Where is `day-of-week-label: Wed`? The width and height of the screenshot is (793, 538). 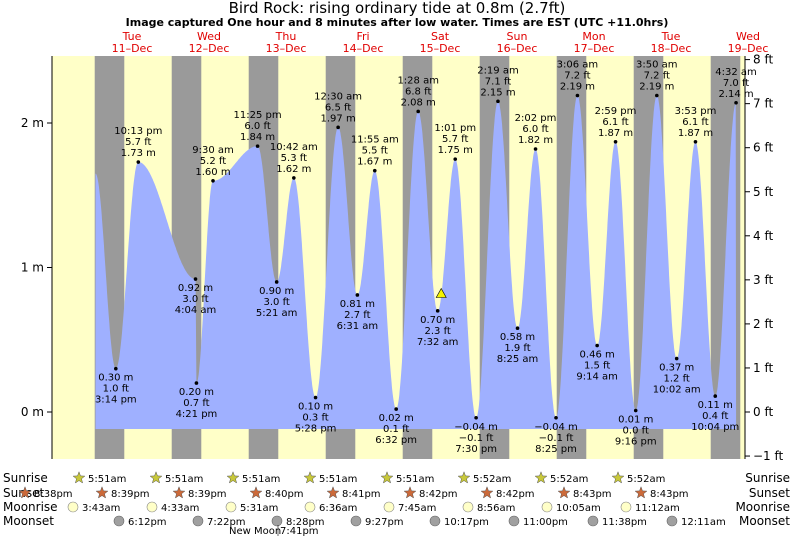
day-of-week-label: Wed is located at coordinates (209, 36).